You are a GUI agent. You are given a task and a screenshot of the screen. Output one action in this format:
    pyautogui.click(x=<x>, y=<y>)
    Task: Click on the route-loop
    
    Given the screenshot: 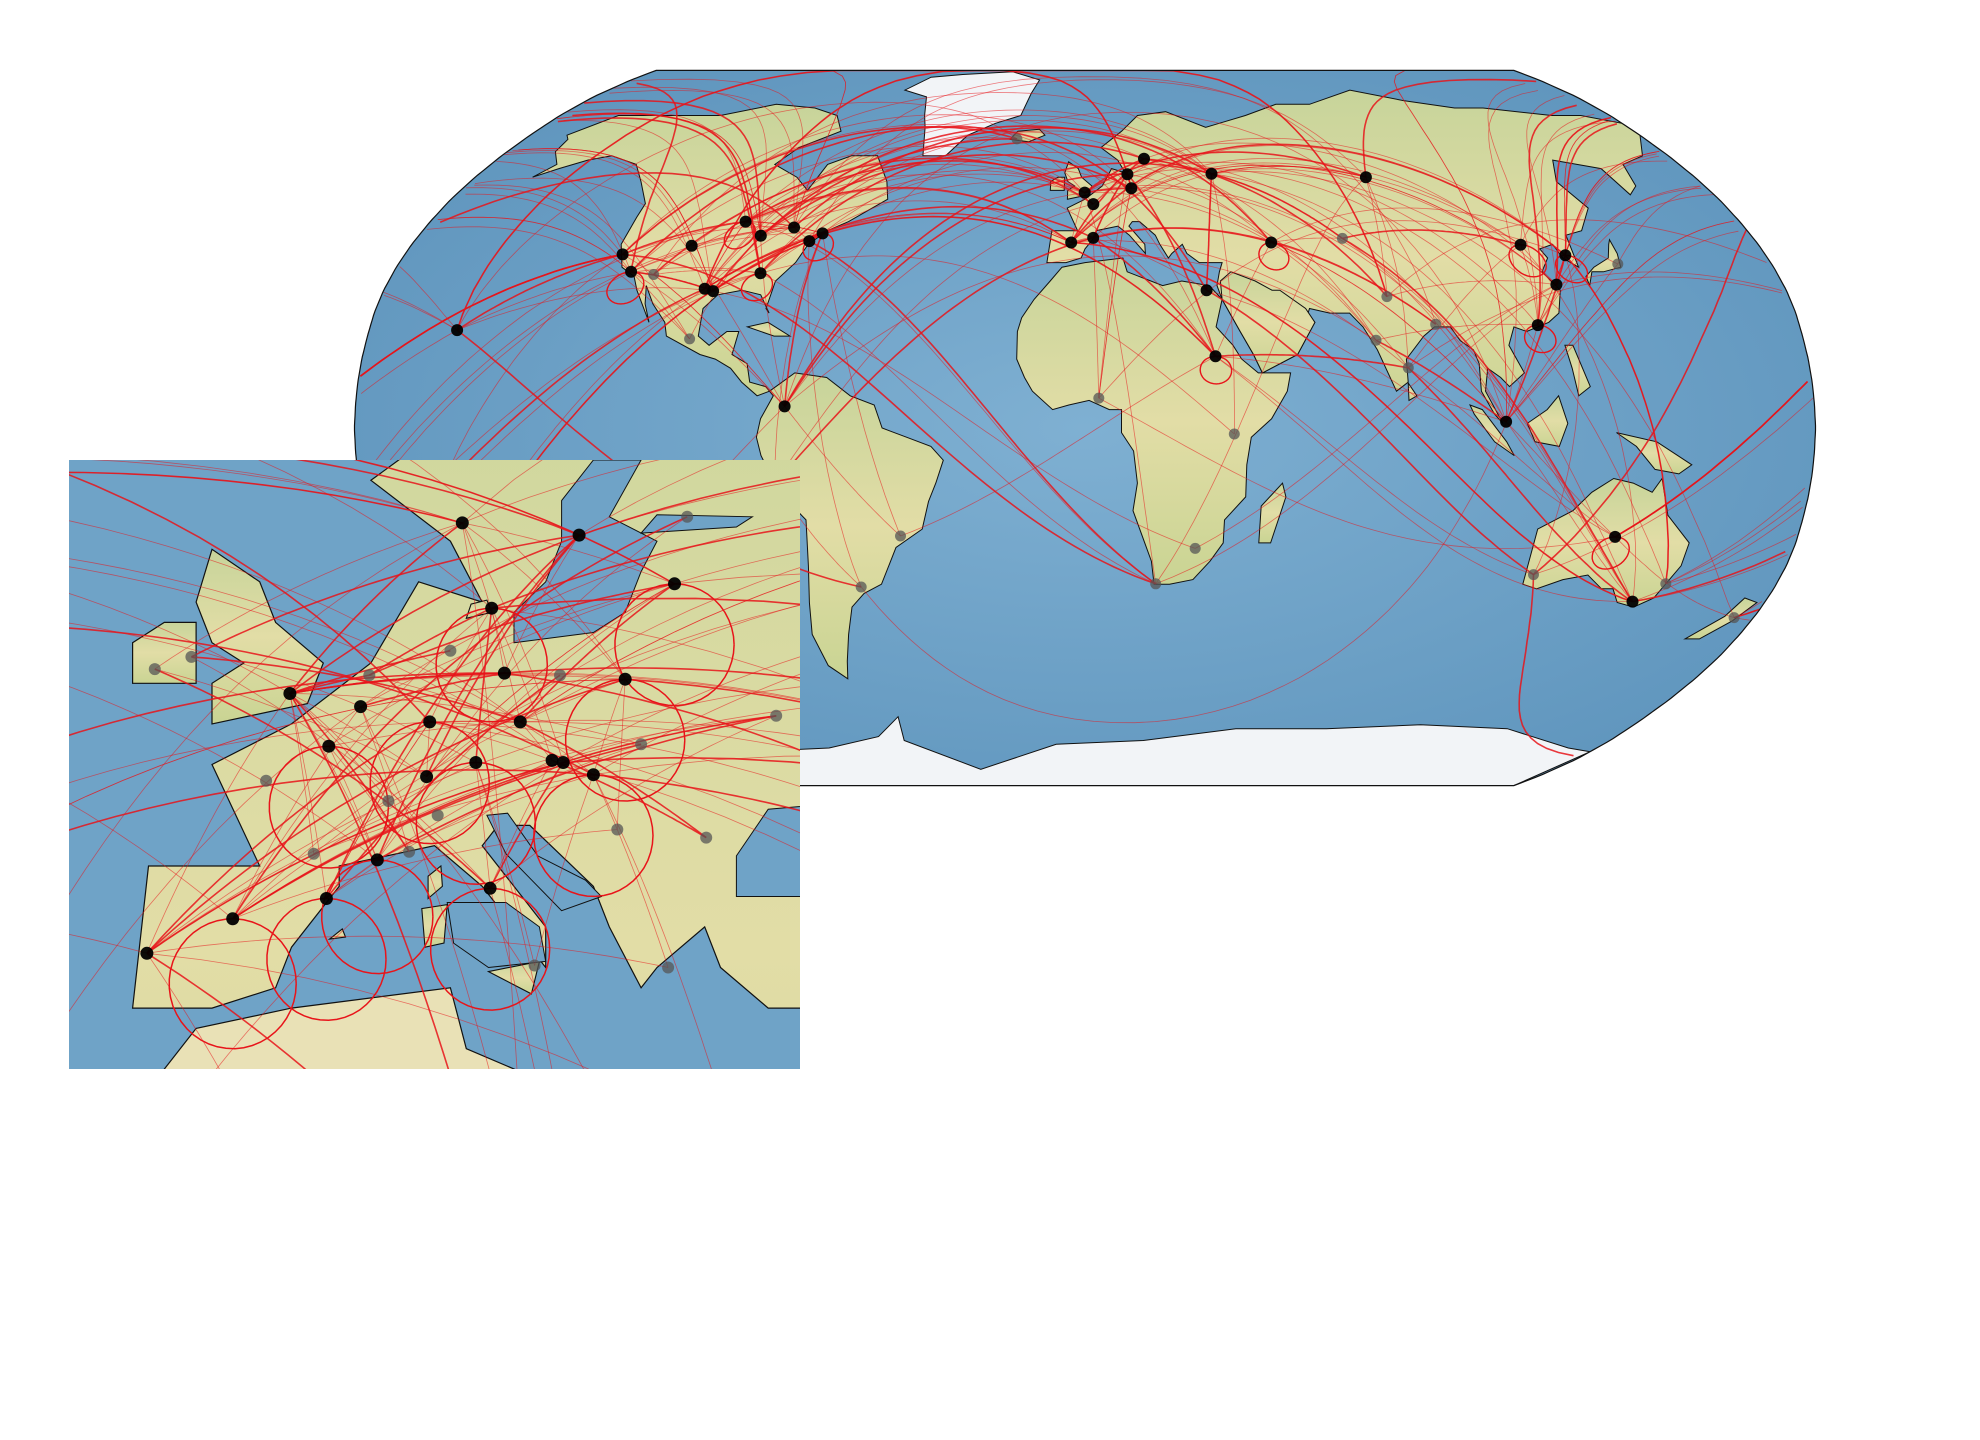 What is the action you would take?
    pyautogui.click(x=740, y=235)
    